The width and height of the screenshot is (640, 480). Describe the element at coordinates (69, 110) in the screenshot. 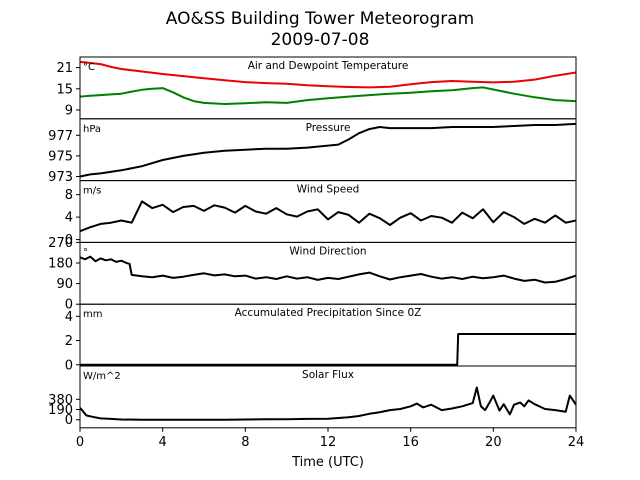

I see `air-and-dewpoint-temperature-ytick-label: 9` at that location.